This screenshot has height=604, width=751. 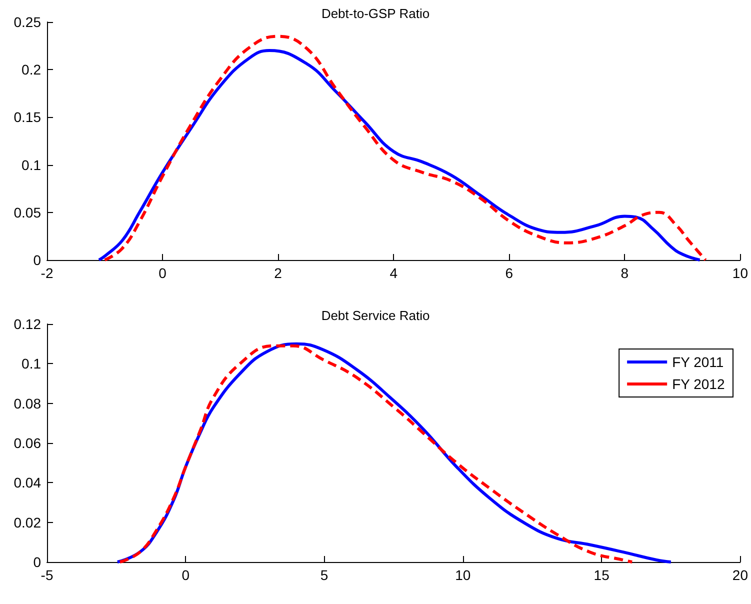 I want to click on x-tick-label: 4, so click(x=394, y=273).